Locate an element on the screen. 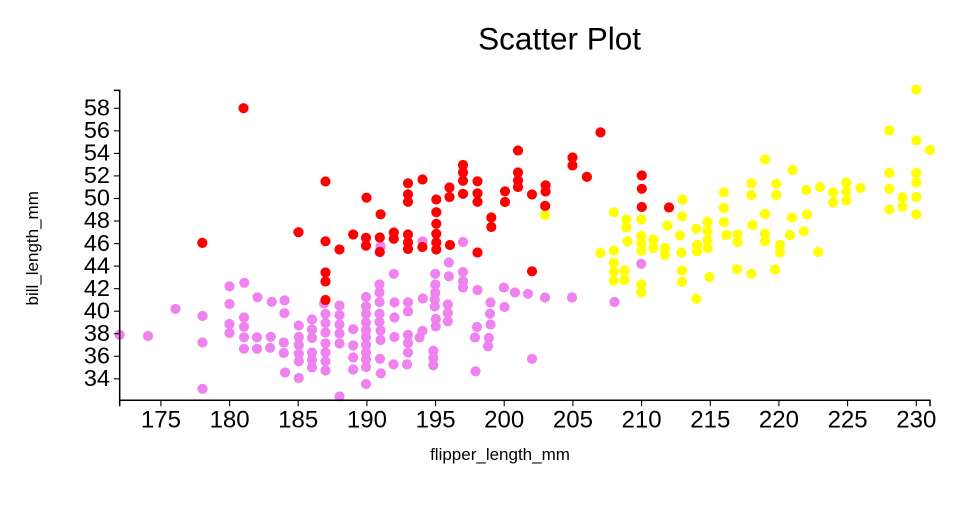 This screenshot has width=960, height=505. svg-text: 48 is located at coordinates (97, 220).